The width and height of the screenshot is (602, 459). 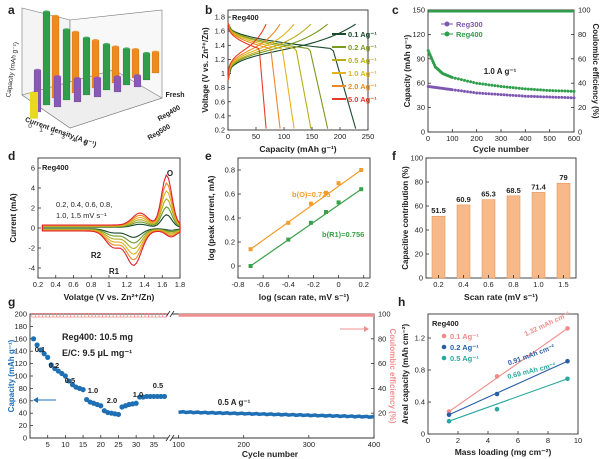 I want to click on panel-g-y2label: Coulombic efficiency (%), so click(x=392, y=375).